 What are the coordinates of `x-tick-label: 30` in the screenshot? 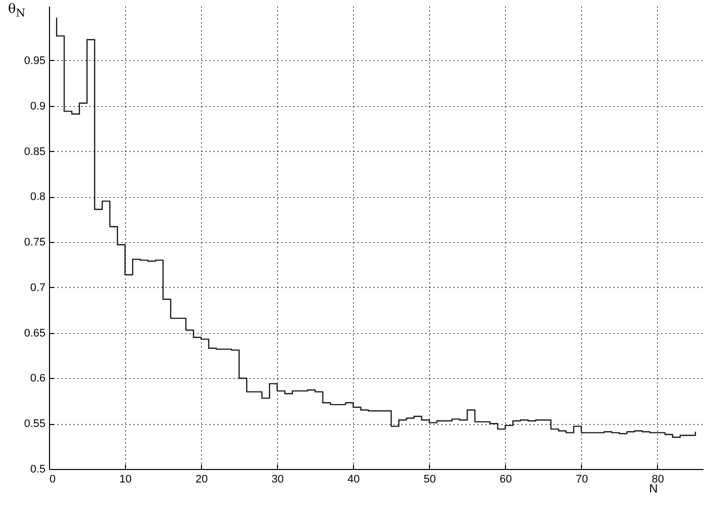 It's located at (278, 480).